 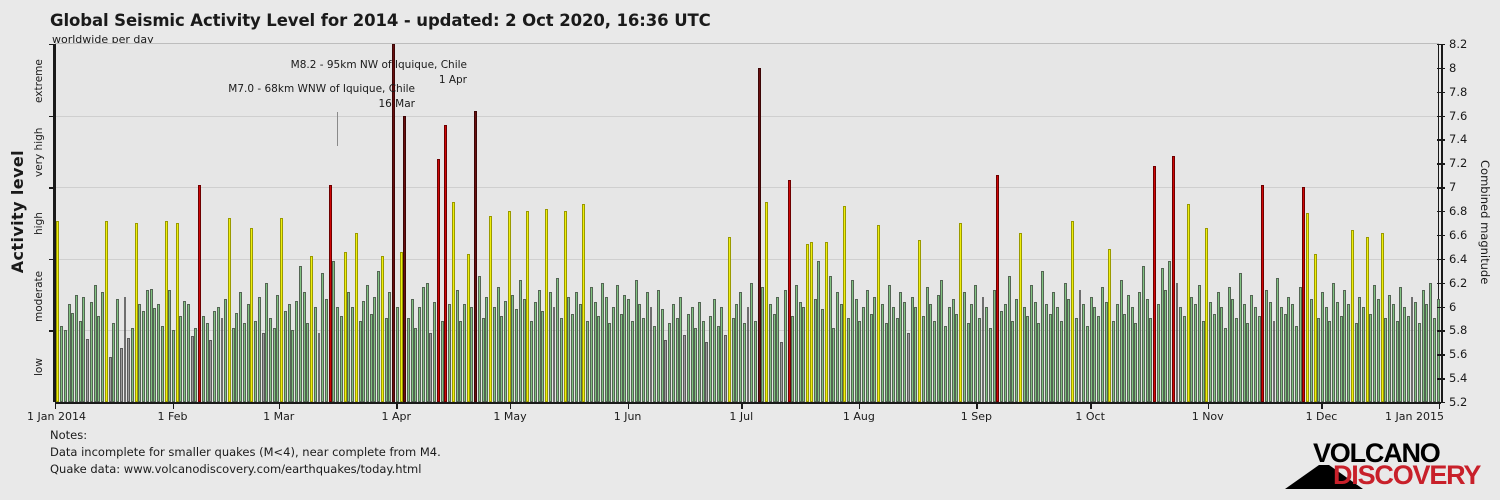 I want to click on logo-word-volcano: VOLCANO, so click(x=1377, y=453).